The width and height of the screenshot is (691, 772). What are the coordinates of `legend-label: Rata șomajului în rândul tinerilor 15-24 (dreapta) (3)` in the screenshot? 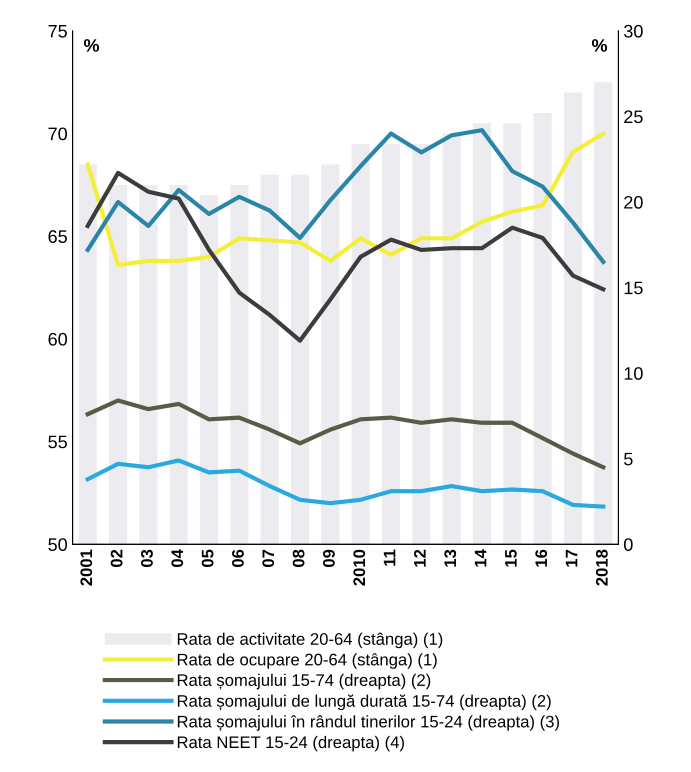 It's located at (368, 723).